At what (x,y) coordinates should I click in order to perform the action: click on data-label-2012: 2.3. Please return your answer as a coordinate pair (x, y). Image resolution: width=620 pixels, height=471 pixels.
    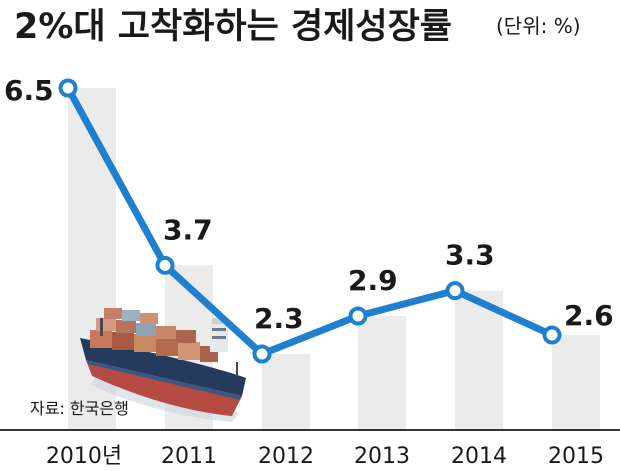
    Looking at the image, I should click on (279, 318).